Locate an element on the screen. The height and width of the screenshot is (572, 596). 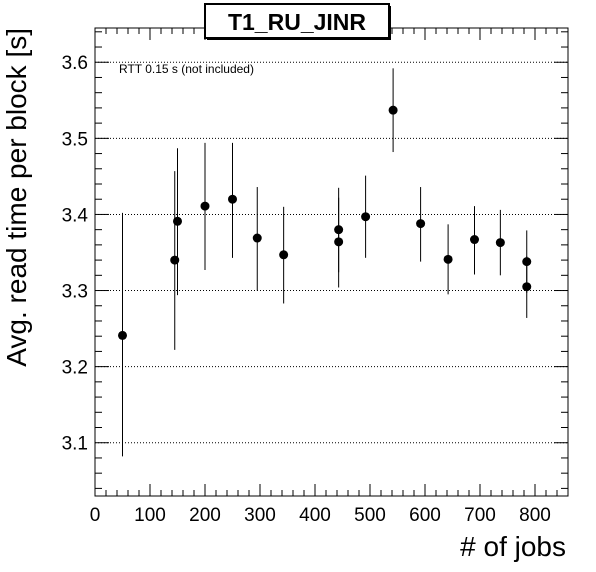
title-box-shadow-right is located at coordinates (389, 23).